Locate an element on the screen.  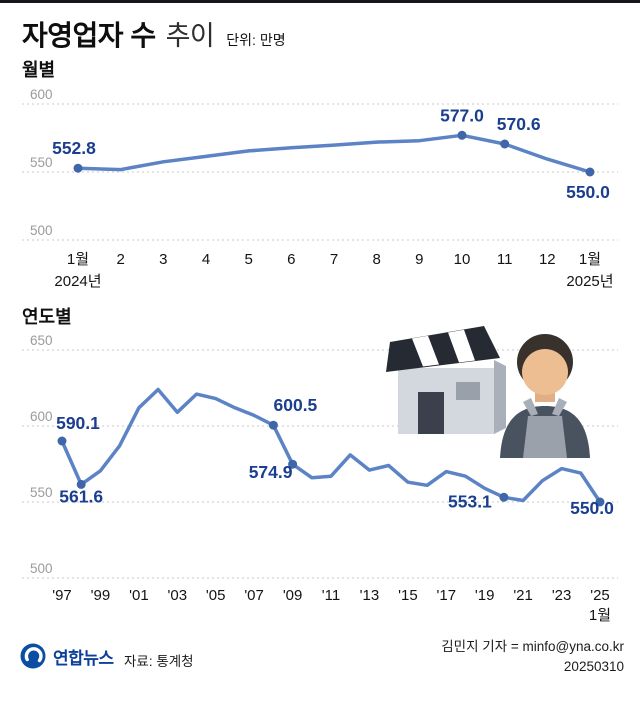
x-tick-label: 6 is located at coordinates (291, 259).